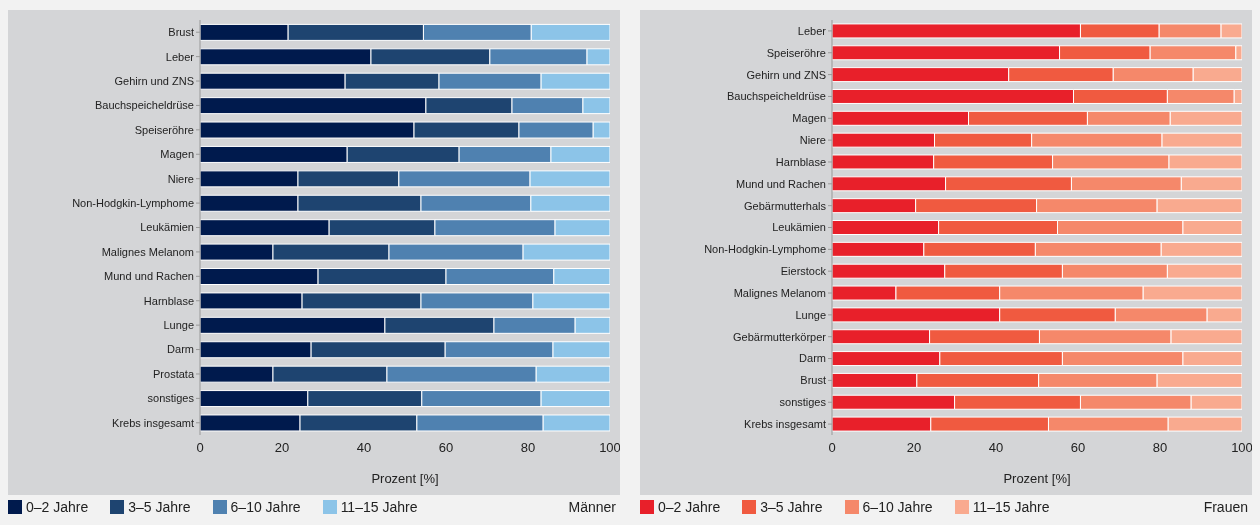  I want to click on y-tick-label: Gebärmutterhals, so click(785, 205).